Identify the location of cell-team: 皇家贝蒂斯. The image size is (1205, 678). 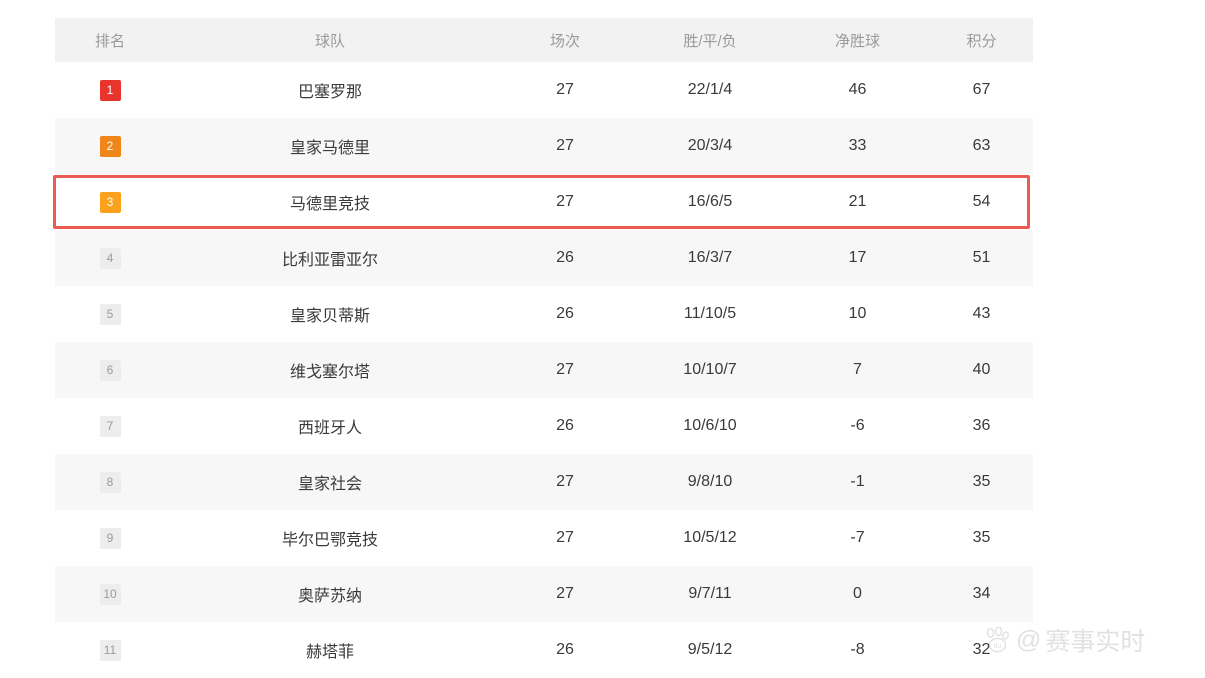
(329, 316).